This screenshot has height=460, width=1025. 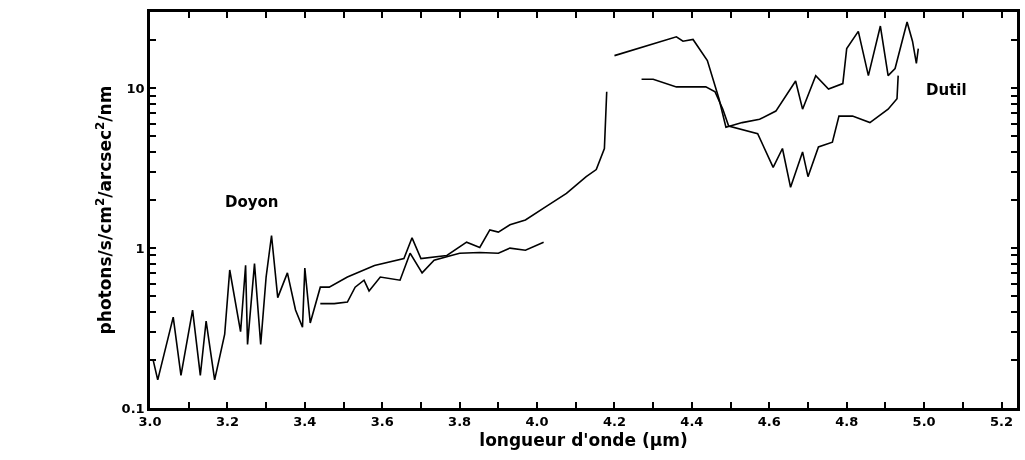 What do you see at coordinates (460, 422) in the screenshot?
I see `x-tick-label: 3.8` at bounding box center [460, 422].